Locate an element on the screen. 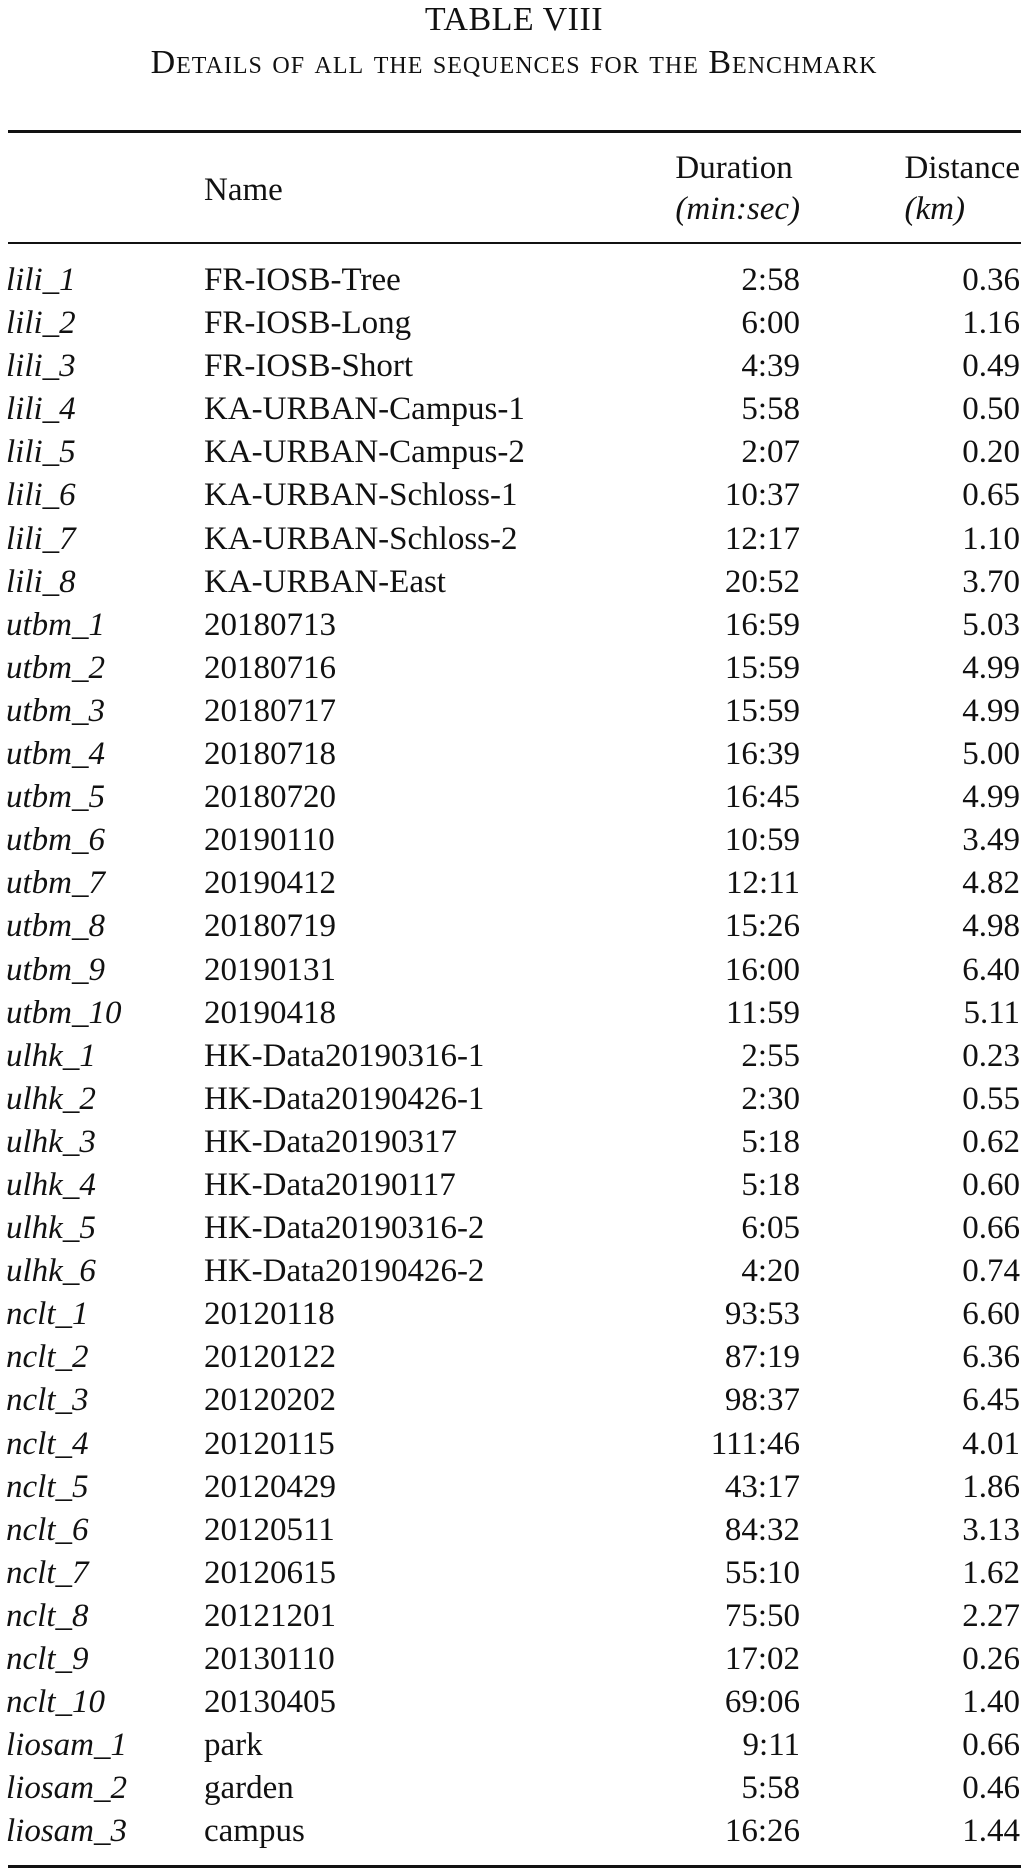 Image resolution: width=1028 pixels, height=1874 pixels. table-row: lili_6 KA-URBAN-Schloss-1 10:37 0.65 is located at coordinates (514, 495).